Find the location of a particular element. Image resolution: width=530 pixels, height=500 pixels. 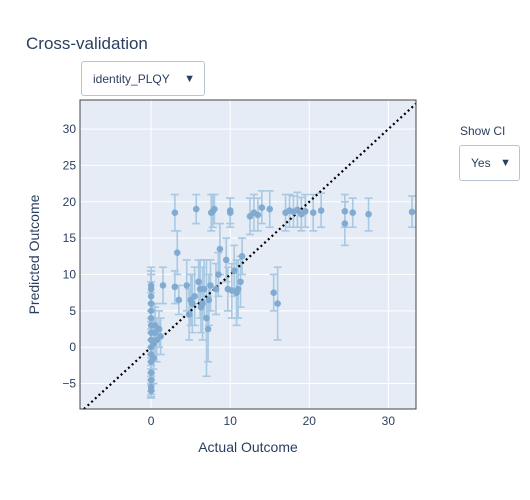

show-ci-dropdown: Yes ▼ is located at coordinates (489, 163).